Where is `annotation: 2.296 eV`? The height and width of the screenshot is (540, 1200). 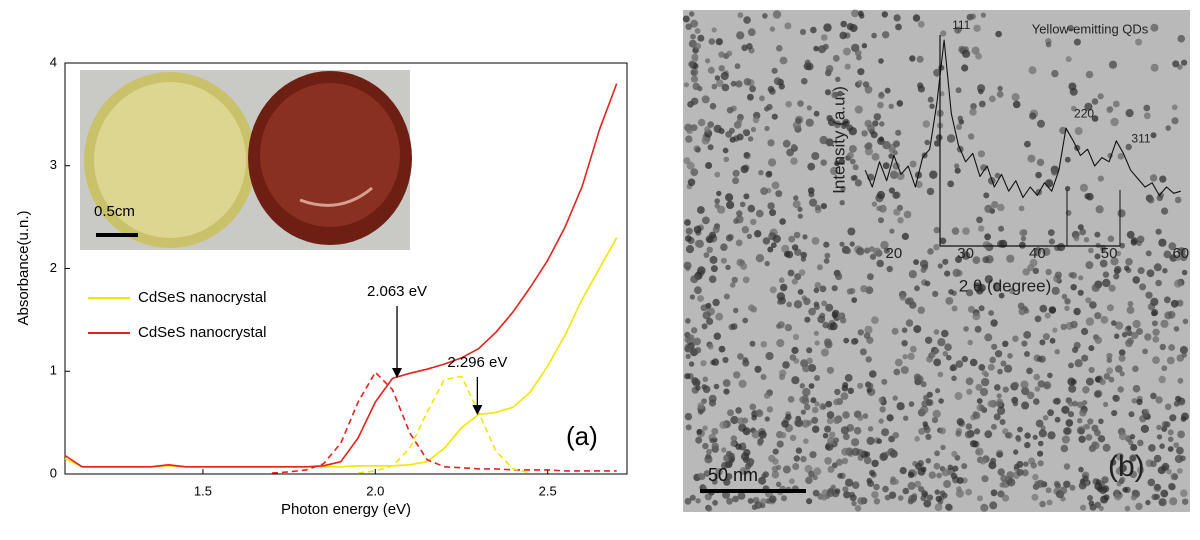 annotation: 2.296 eV is located at coordinates (477, 362).